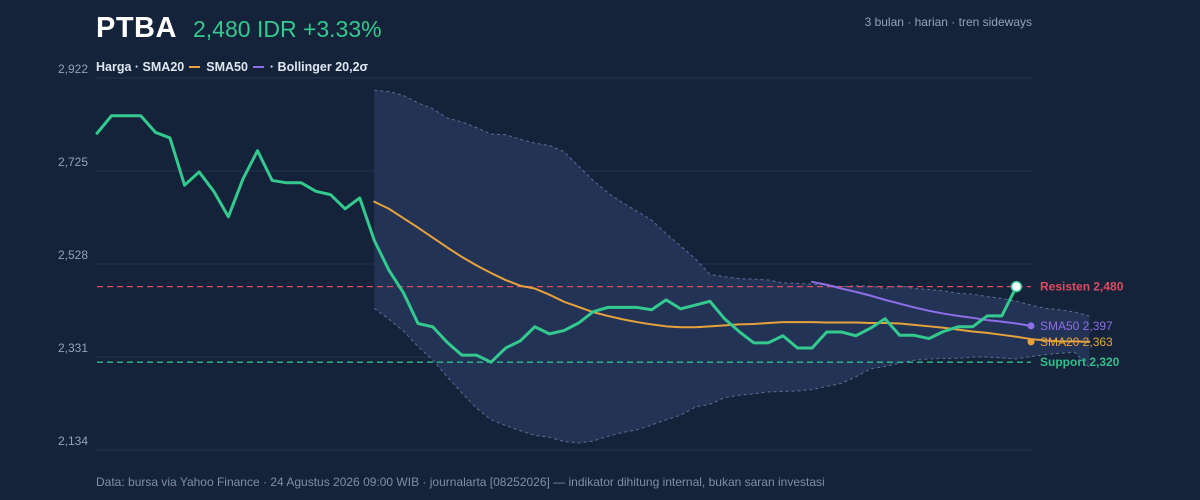 The image size is (1200, 500). I want to click on legend-sma50-swatch, so click(258, 67).